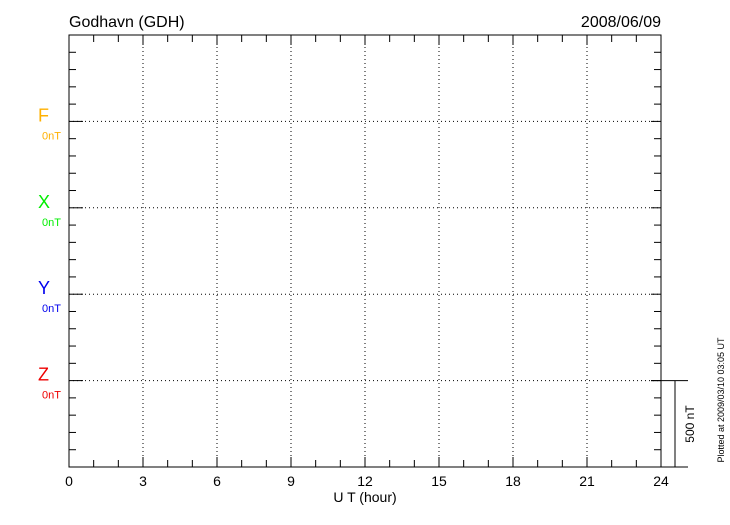 The image size is (730, 525). I want to click on x-tick-label: 15, so click(439, 481).